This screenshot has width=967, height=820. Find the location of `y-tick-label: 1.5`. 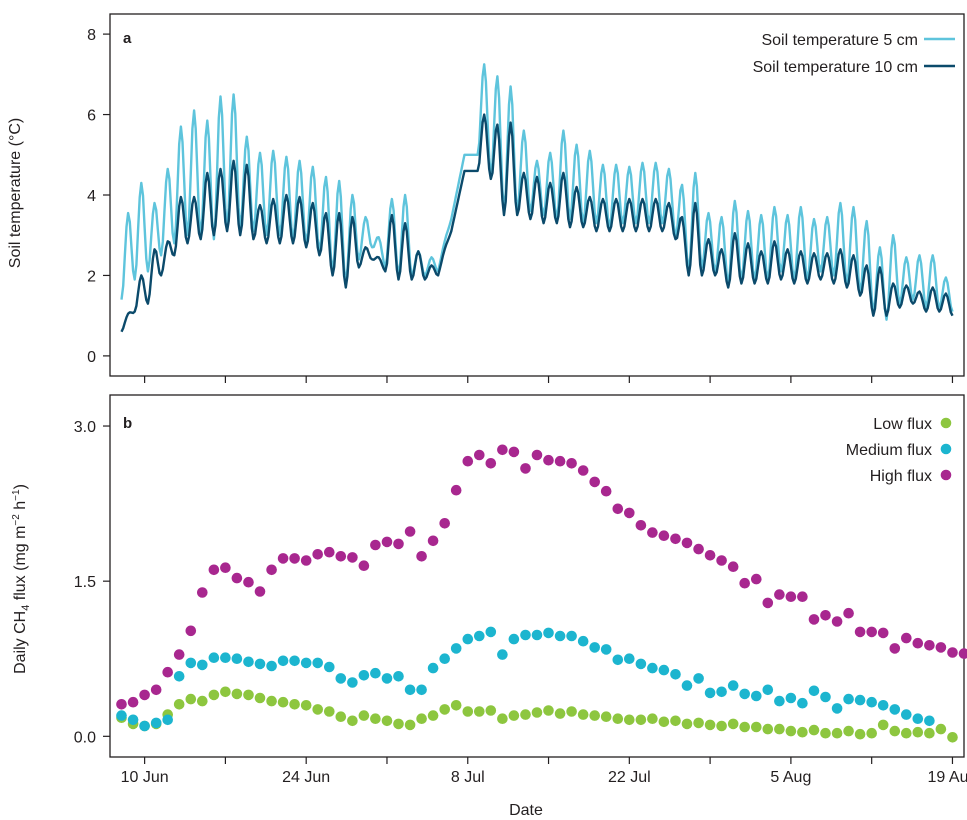

y-tick-label: 1.5 is located at coordinates (85, 582).